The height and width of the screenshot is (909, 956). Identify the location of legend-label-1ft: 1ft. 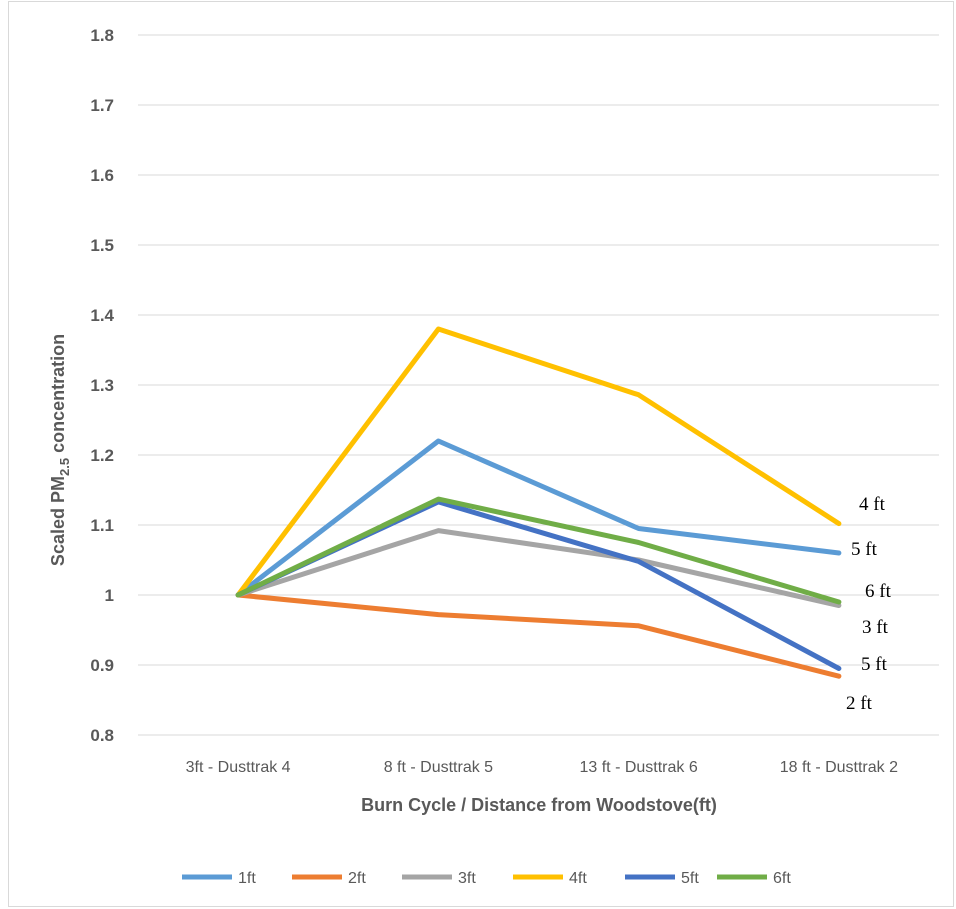
(247, 878).